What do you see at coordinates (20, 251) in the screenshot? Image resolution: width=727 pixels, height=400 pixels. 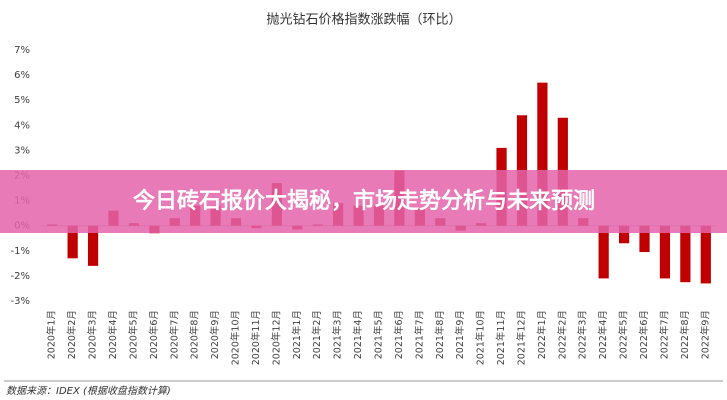 I see `y-tick-label: -1%` at bounding box center [20, 251].